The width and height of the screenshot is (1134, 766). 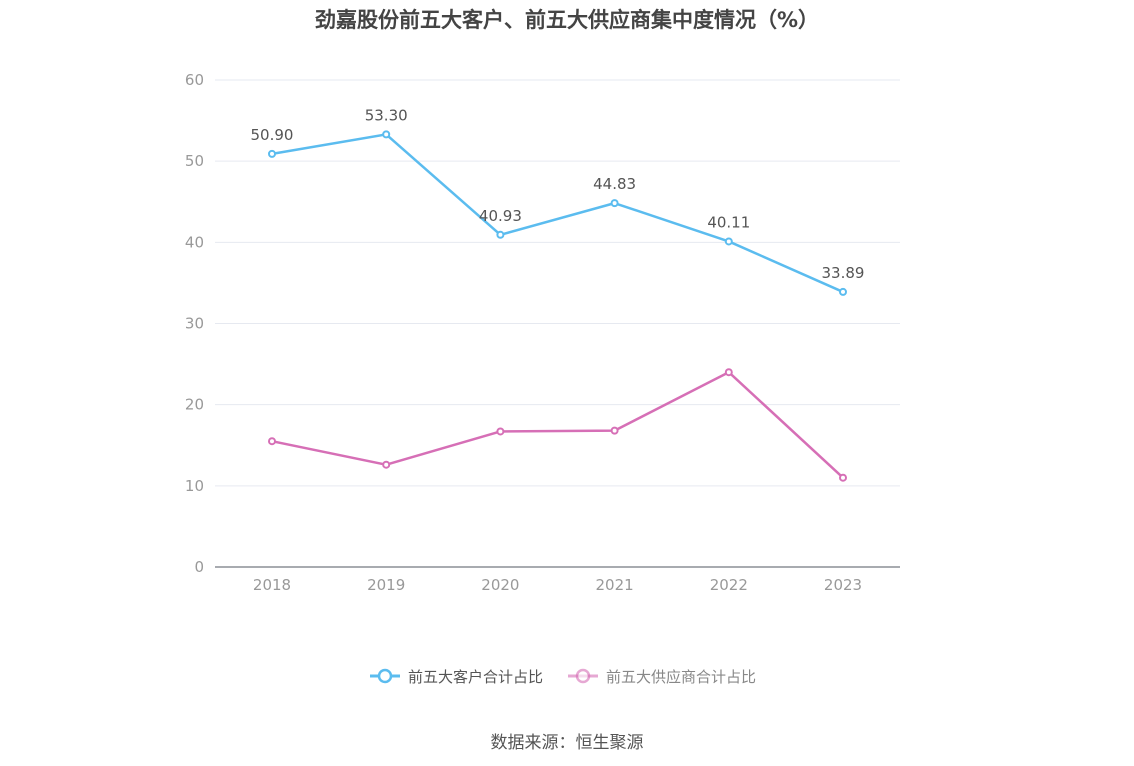 I want to click on data-label: 40.11, so click(x=728, y=222).